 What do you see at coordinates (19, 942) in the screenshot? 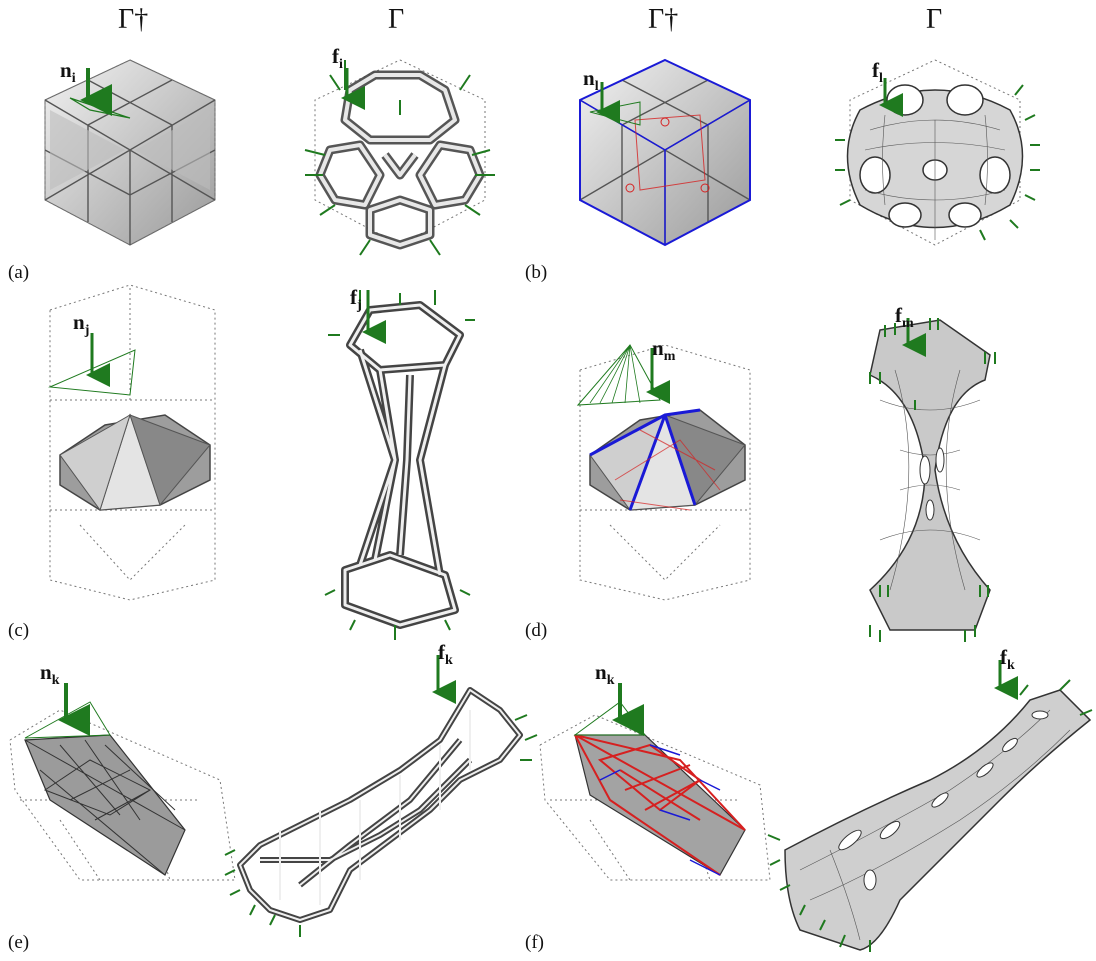
I see `panel-label-e: (e)` at bounding box center [19, 942].